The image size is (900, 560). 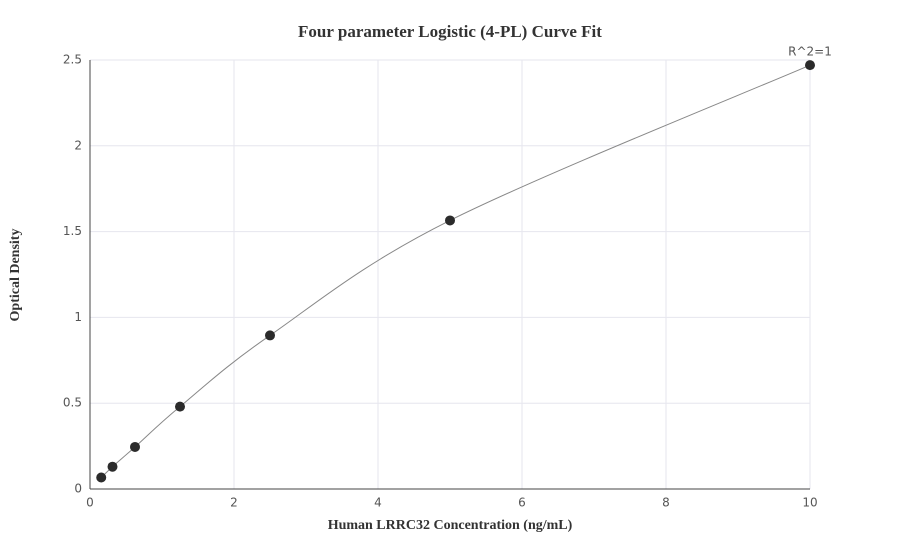 I want to click on y-tick-label: 0.5, so click(x=72, y=403).